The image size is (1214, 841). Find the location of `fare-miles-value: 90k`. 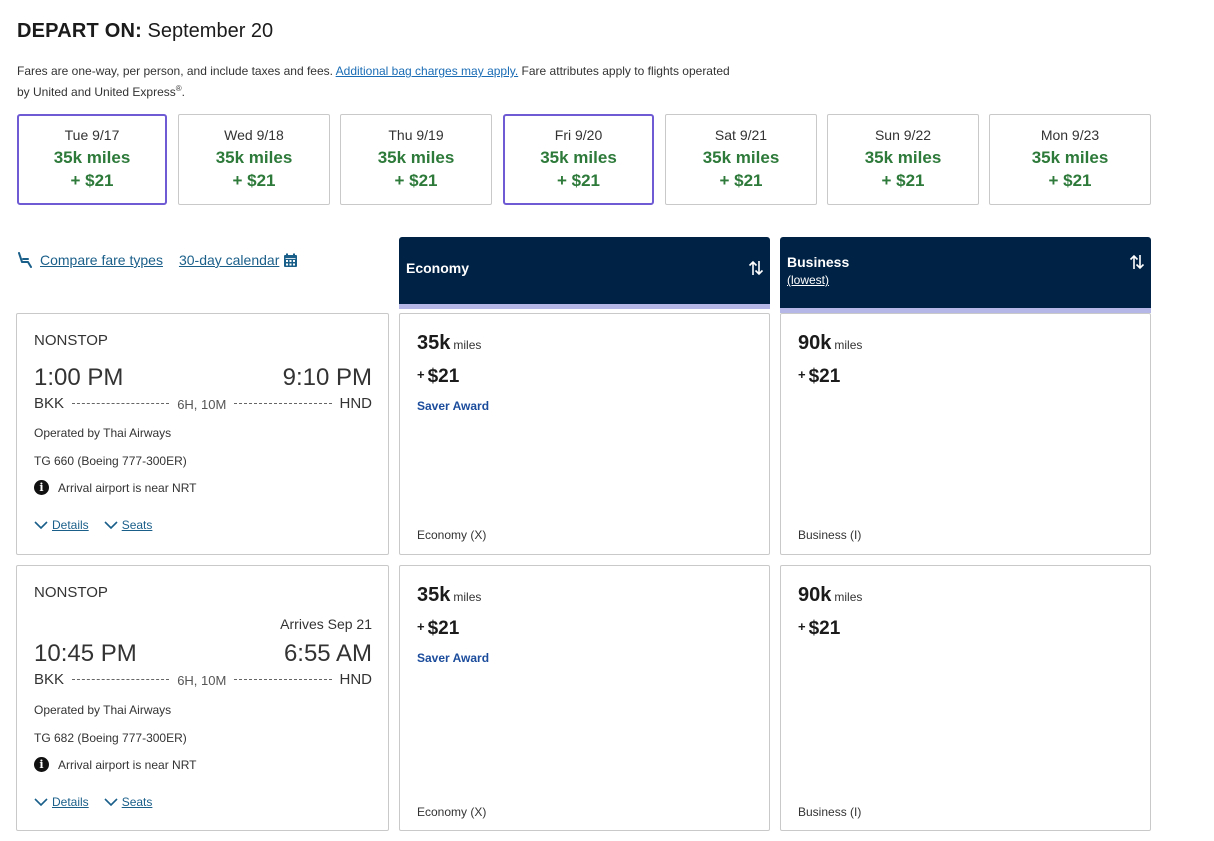

fare-miles-value: 90k is located at coordinates (815, 595).